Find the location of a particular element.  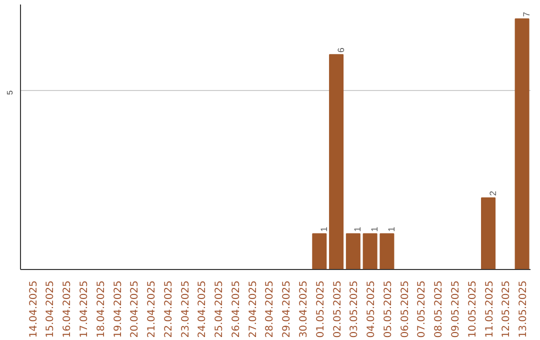

x-tick-label: 11.05.2025 is located at coordinates (490, 309).